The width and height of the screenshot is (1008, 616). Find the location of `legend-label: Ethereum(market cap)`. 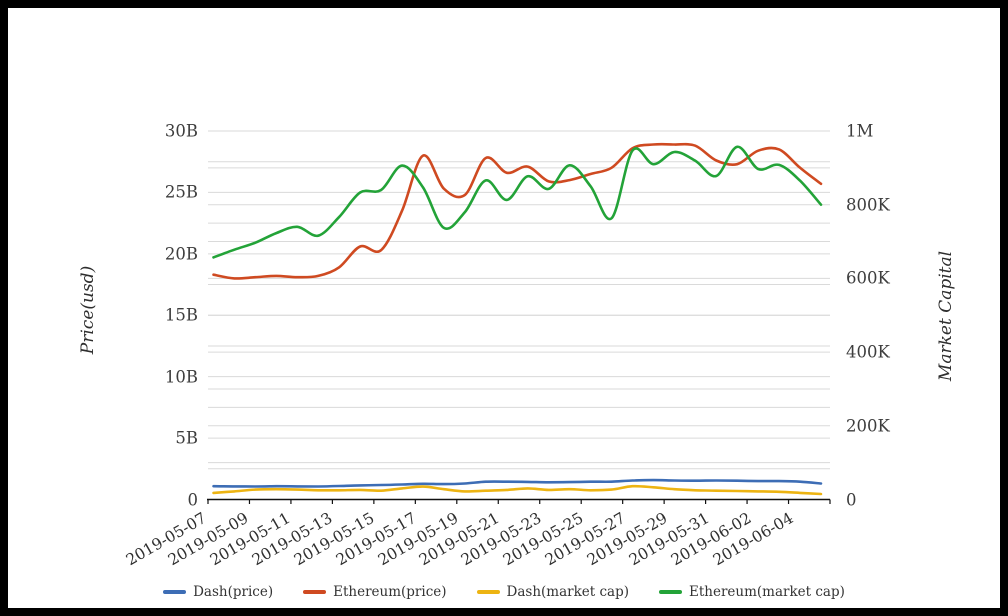

legend-label: Ethereum(market cap) is located at coordinates (767, 592).